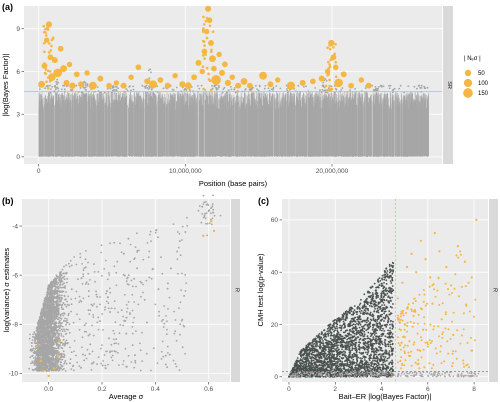 The image size is (500, 402). Describe the element at coordinates (18, 72) in the screenshot. I see `y-tick-label: 6` at that location.